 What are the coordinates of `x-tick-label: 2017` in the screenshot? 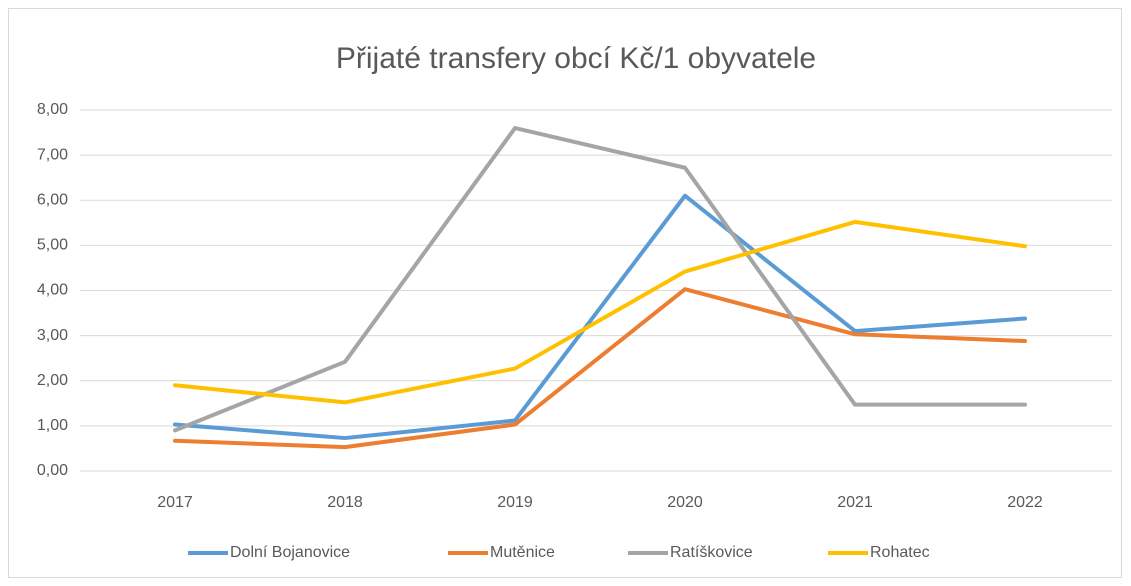 It's located at (175, 502).